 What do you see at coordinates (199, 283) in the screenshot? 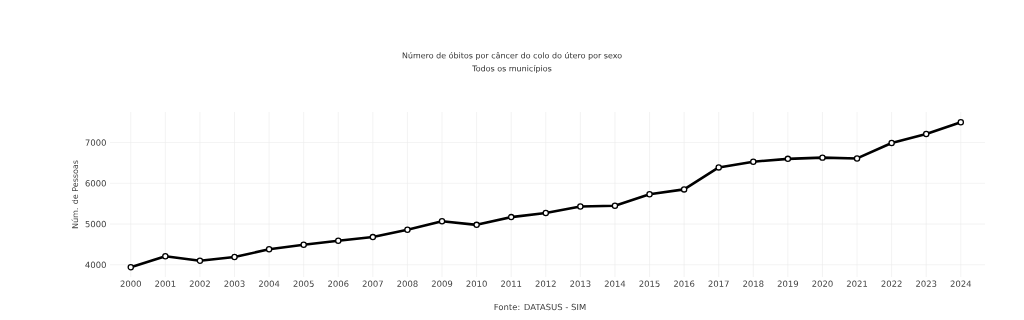
I see `x-tick-label: 2002` at bounding box center [199, 283].